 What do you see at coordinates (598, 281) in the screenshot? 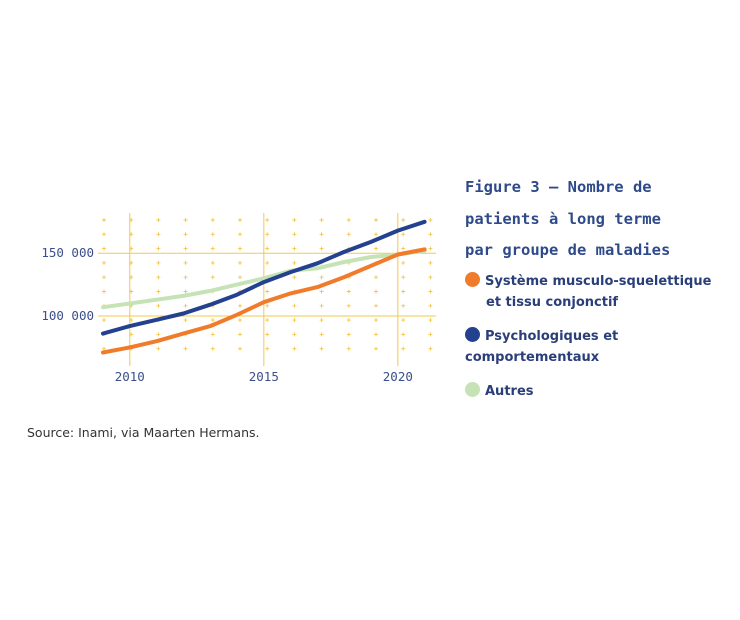
I see `legend-label: Système musculo-squelettique` at bounding box center [598, 281].